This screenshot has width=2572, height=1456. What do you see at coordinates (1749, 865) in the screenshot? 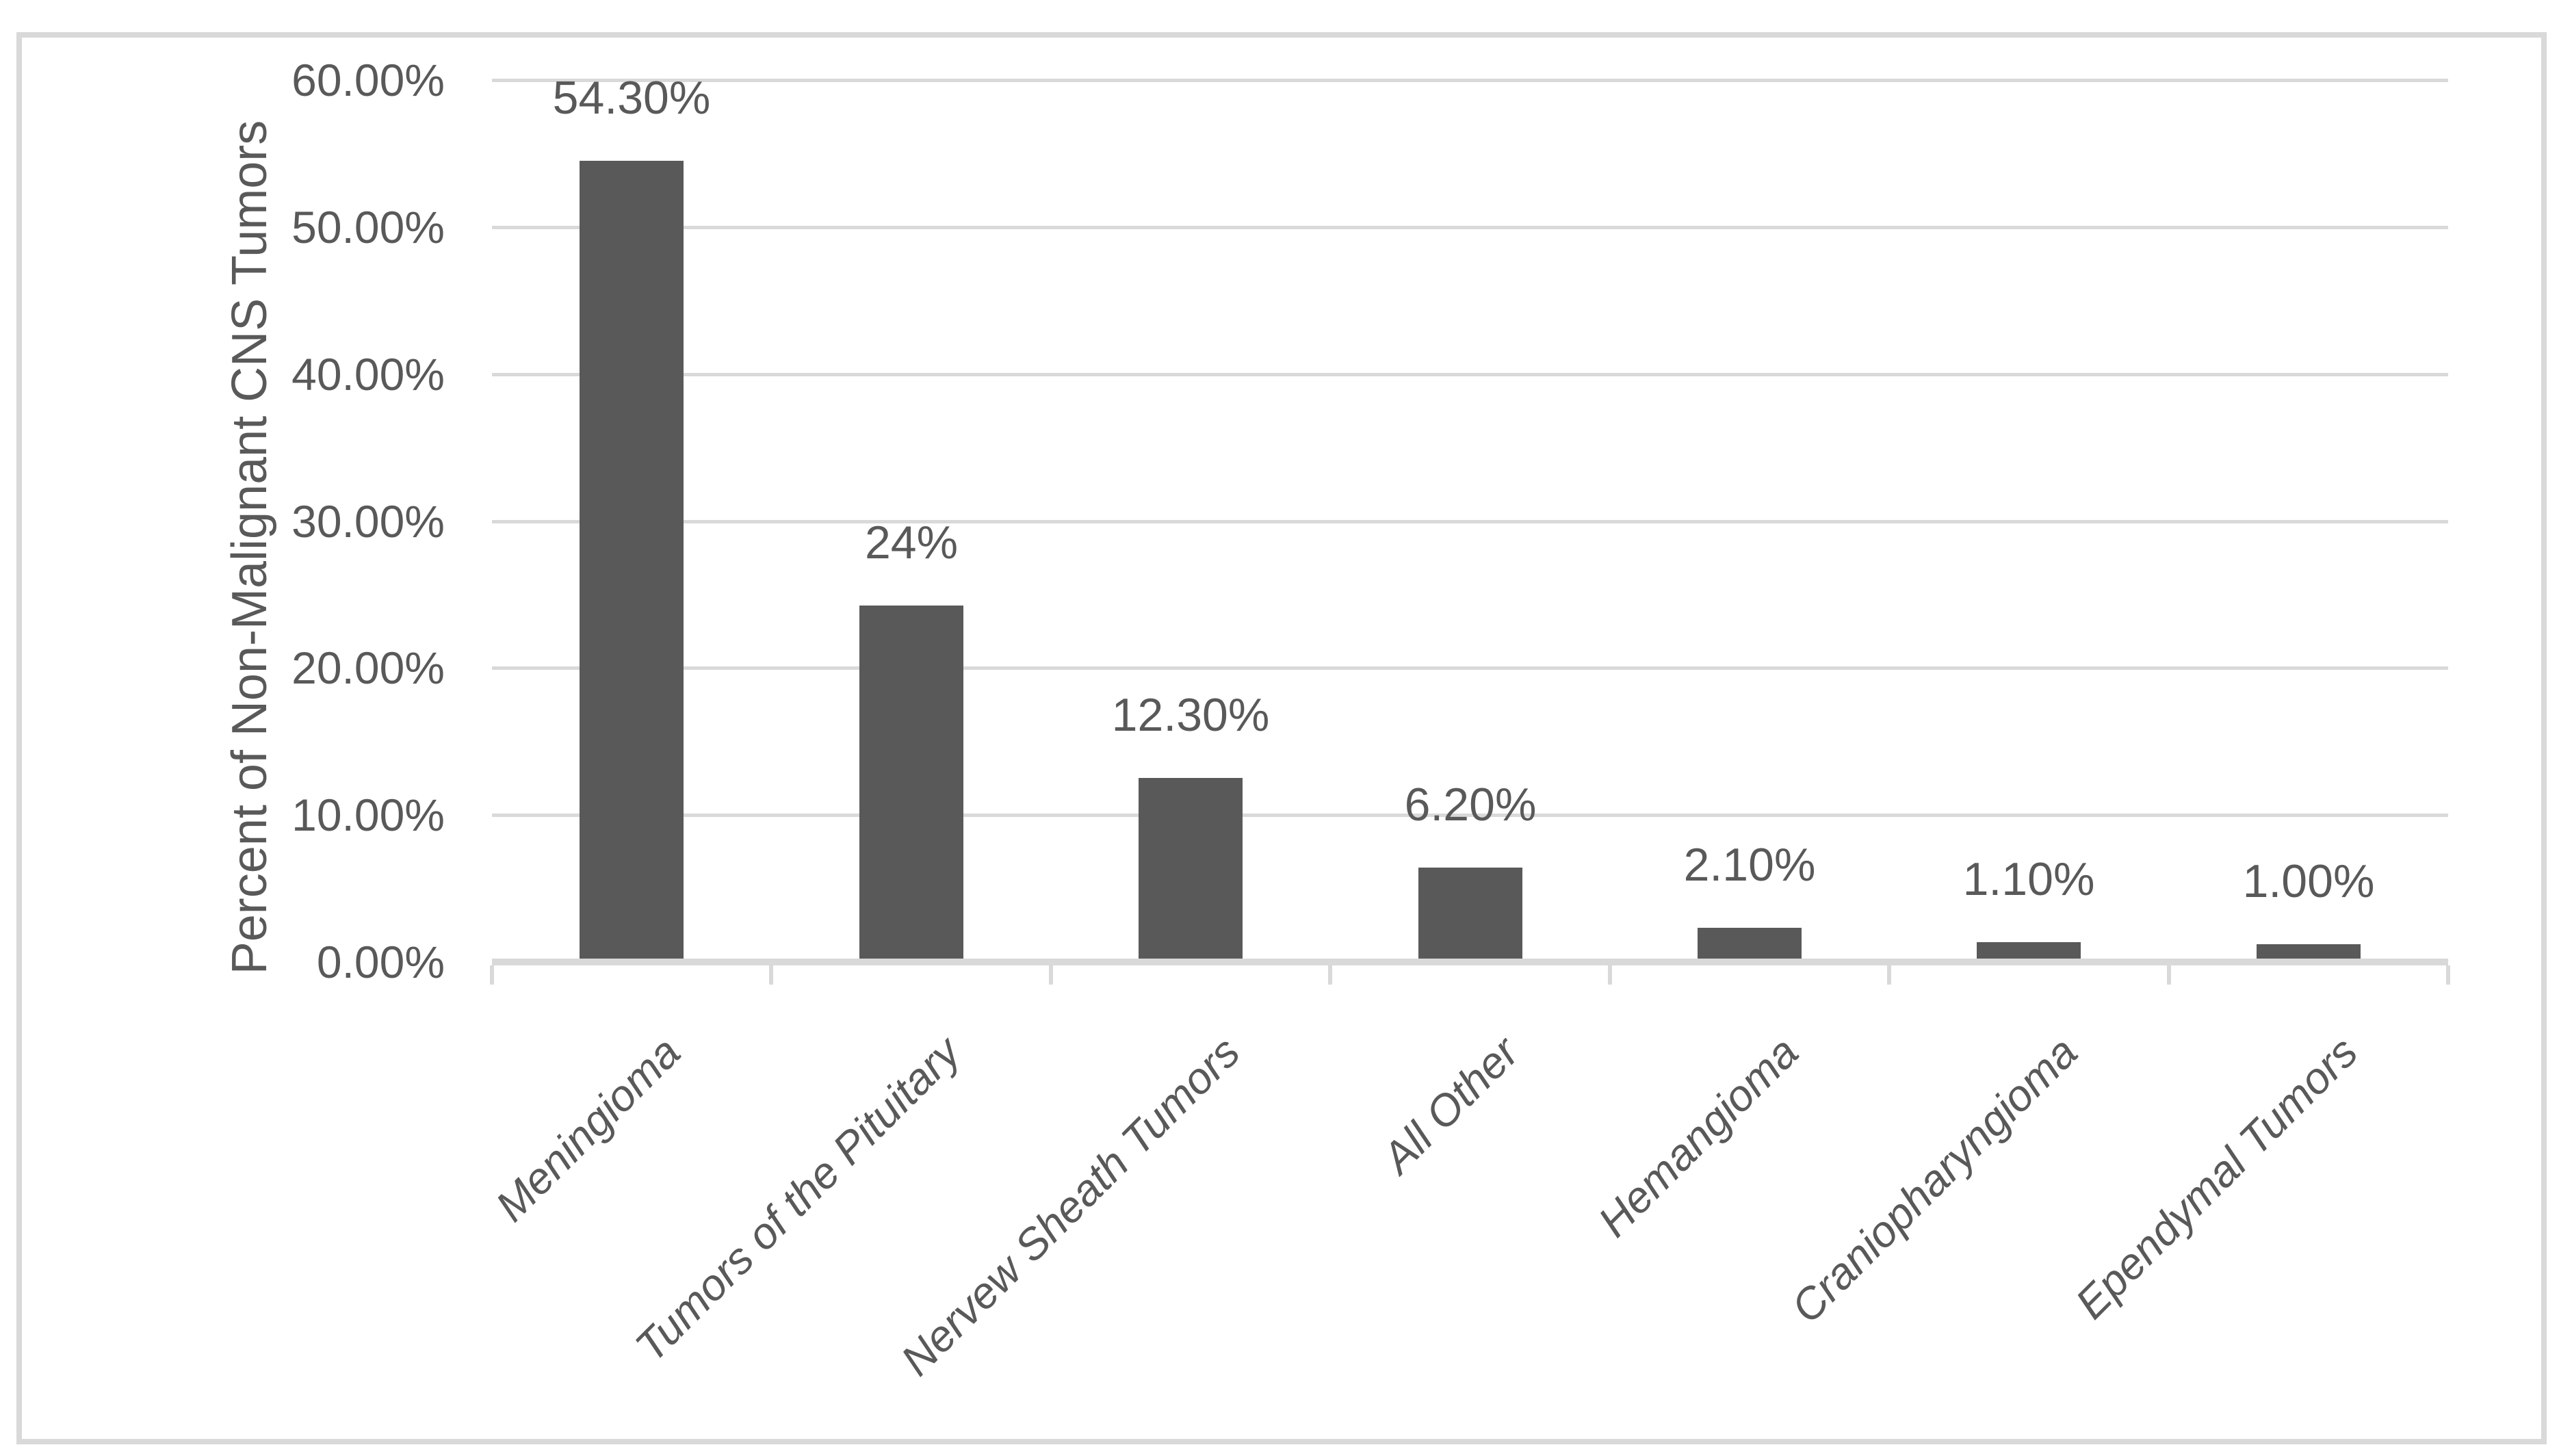
I see `bar-value-label: 2.10%` at bounding box center [1749, 865].